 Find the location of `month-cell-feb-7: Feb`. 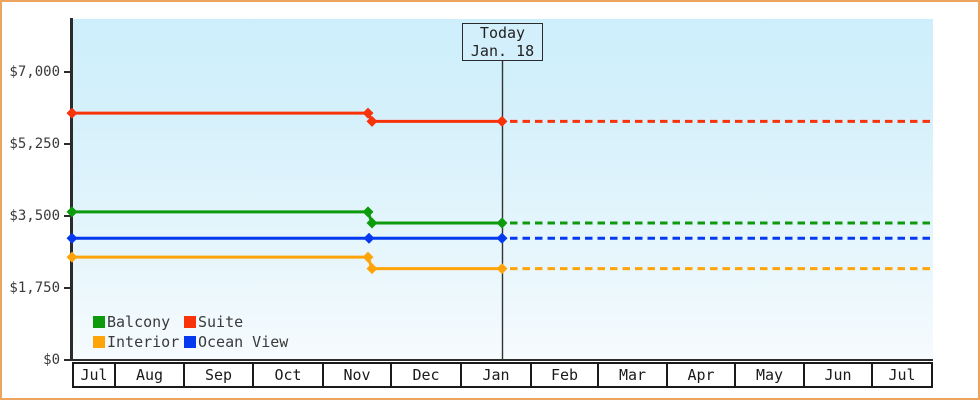

month-cell-feb-7: Feb is located at coordinates (565, 375).